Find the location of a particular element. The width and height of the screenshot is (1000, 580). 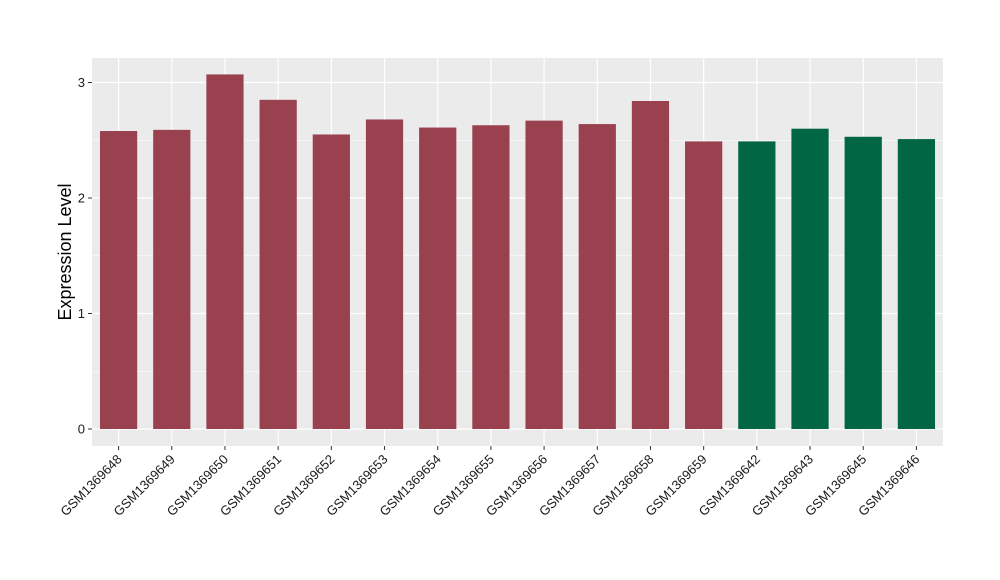

bar-GSM1369649 is located at coordinates (172, 279).